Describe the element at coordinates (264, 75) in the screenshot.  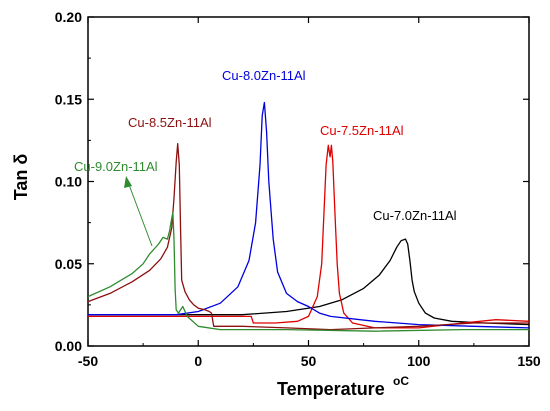
I see `label-cu-8-0zn: Cu-8.0Zn-11Al` at that location.